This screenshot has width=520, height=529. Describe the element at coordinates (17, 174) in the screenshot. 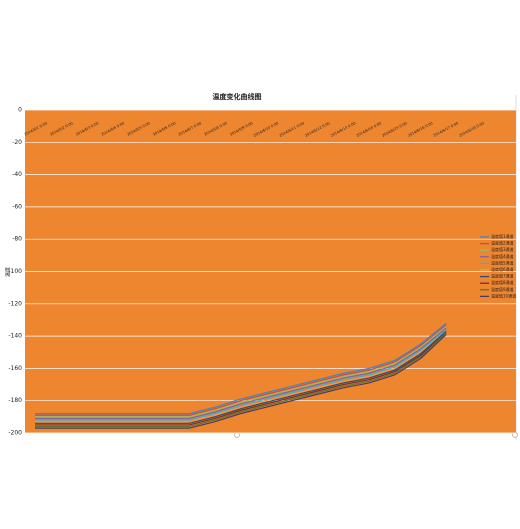

I see `y-tick-label: -40` at that location.